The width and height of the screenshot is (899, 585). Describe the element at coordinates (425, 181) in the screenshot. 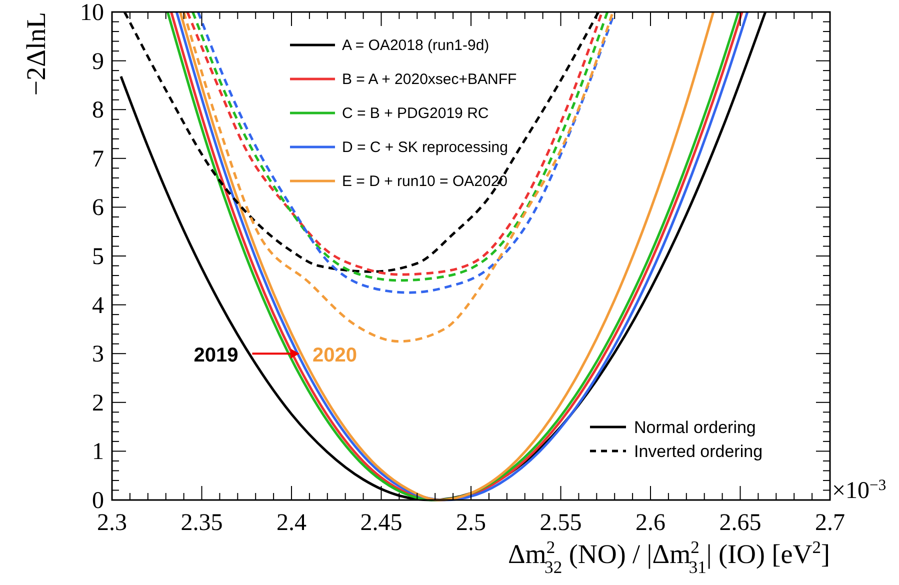

I see `legend-label: E = D + run10 = OA2020` at that location.